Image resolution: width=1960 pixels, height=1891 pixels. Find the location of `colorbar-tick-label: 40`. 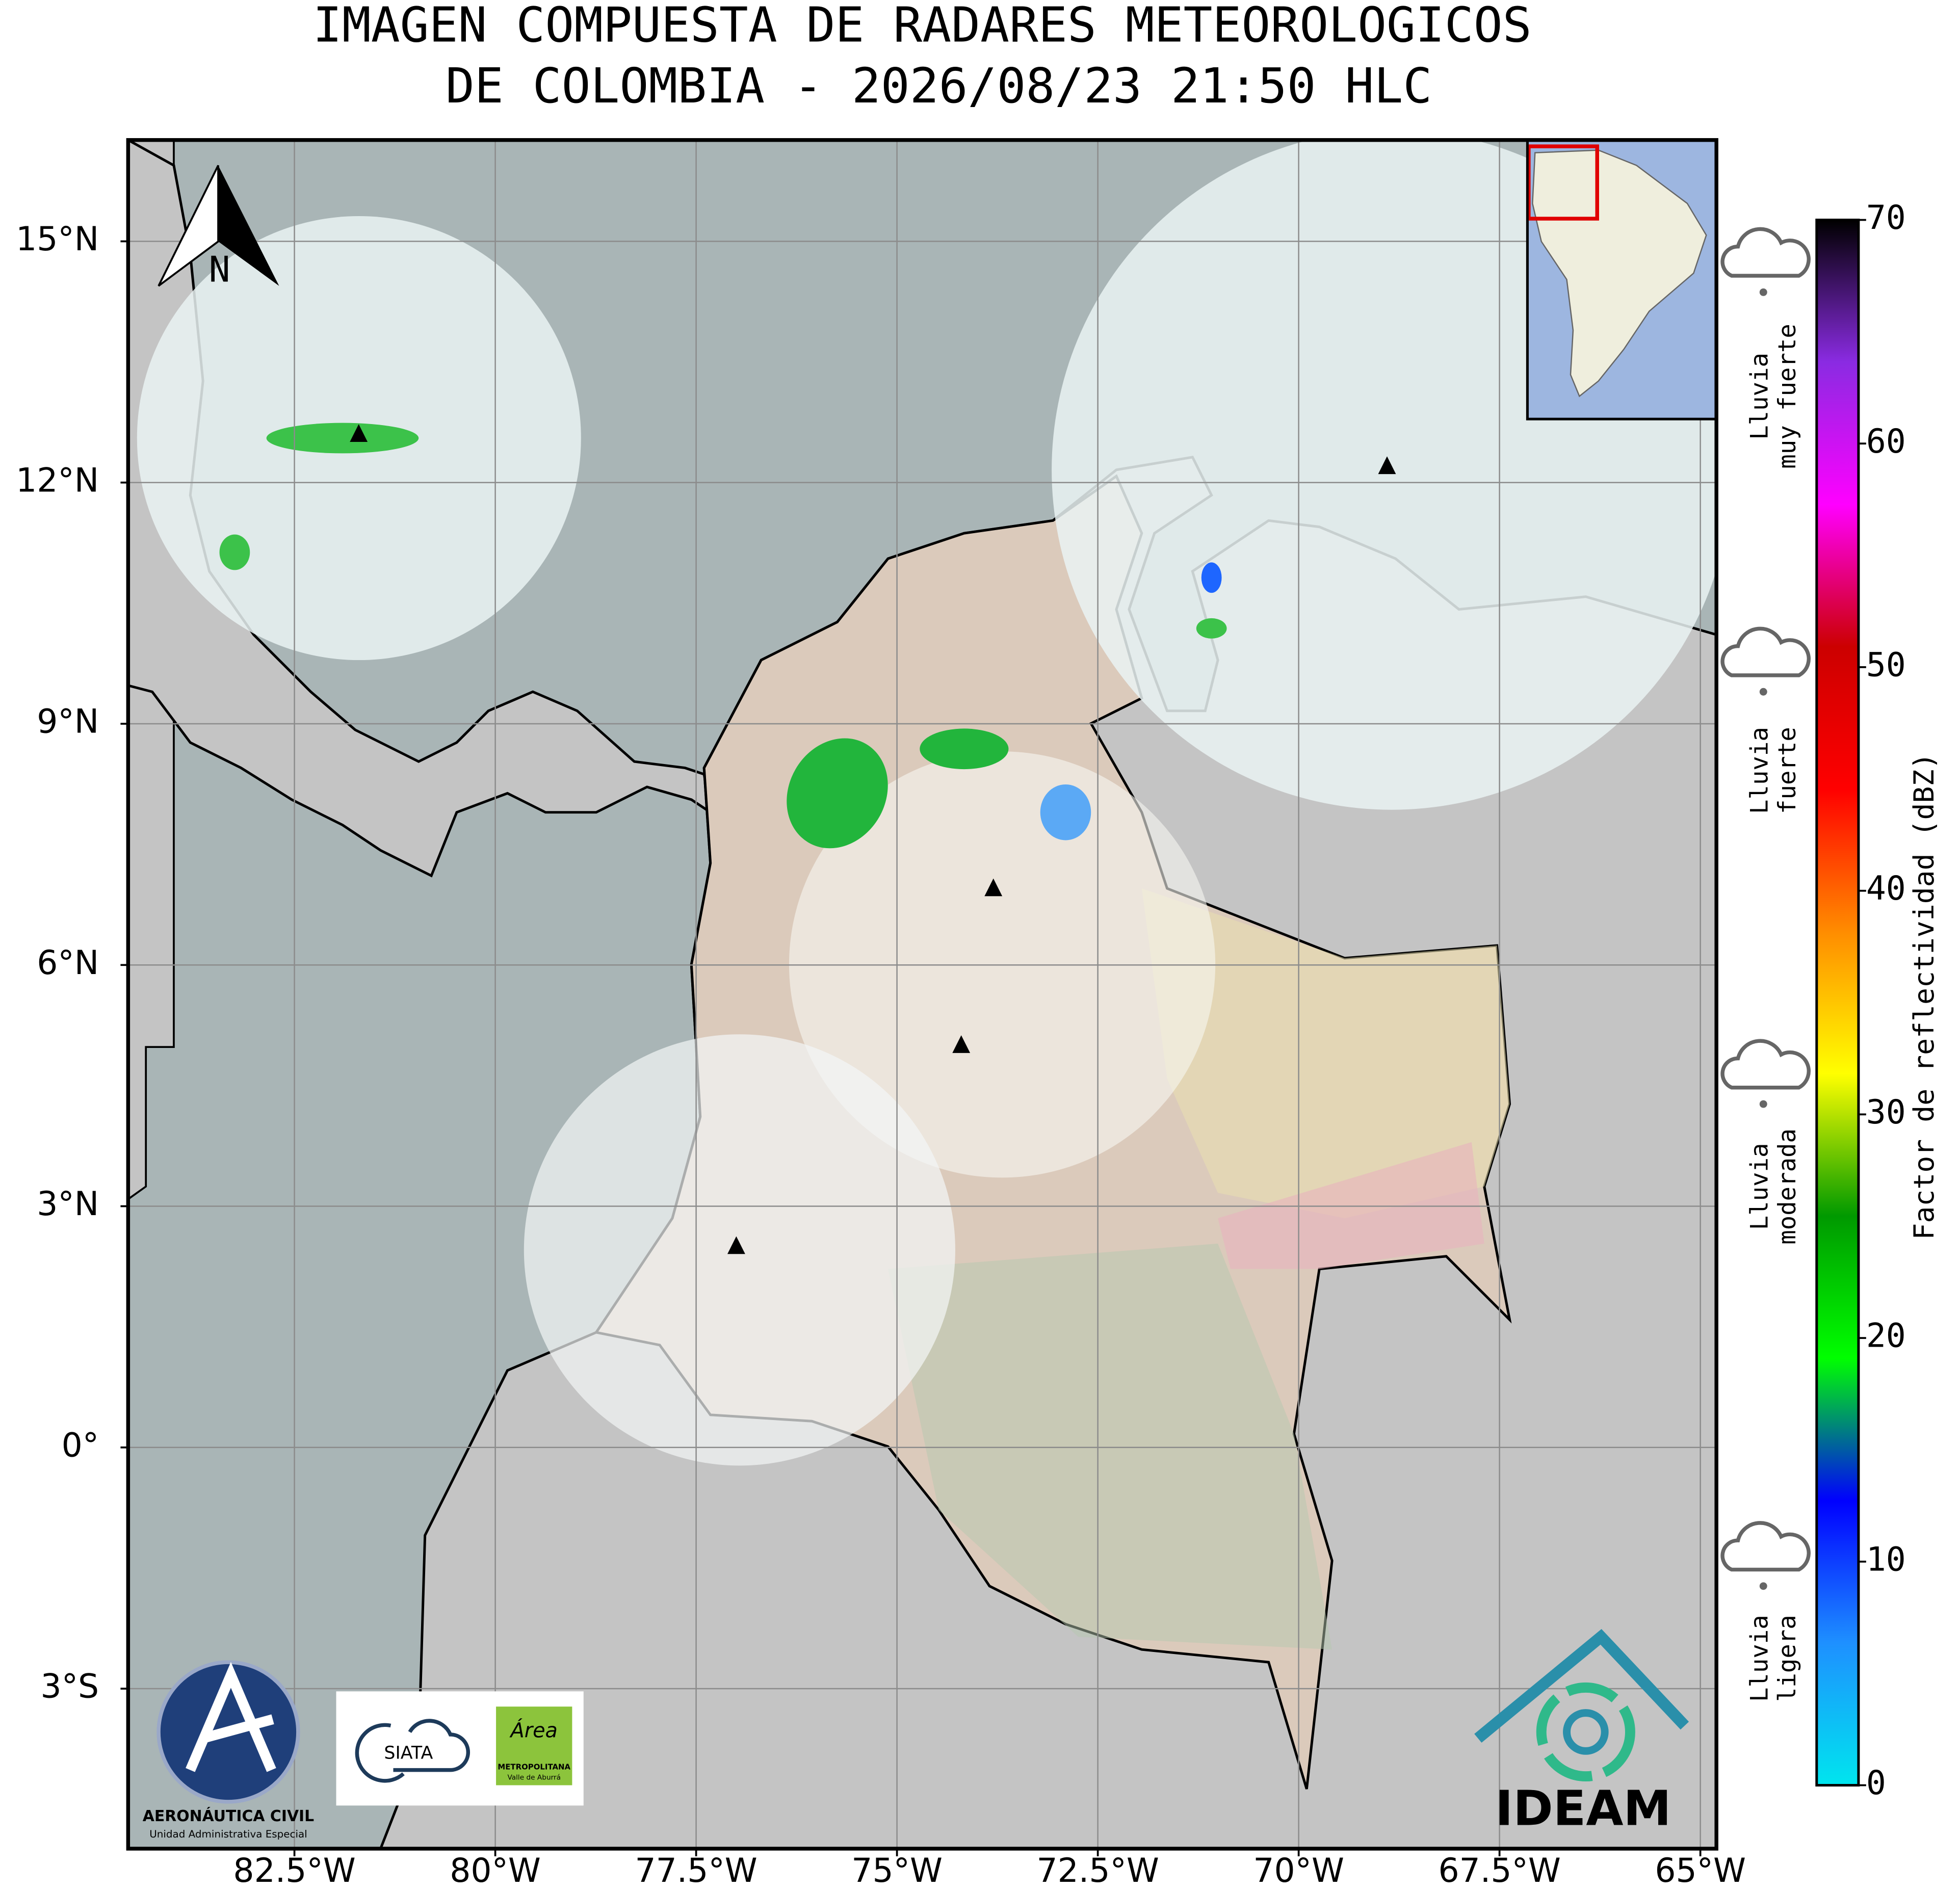

colorbar-tick-label: 40 is located at coordinates (1886, 889).